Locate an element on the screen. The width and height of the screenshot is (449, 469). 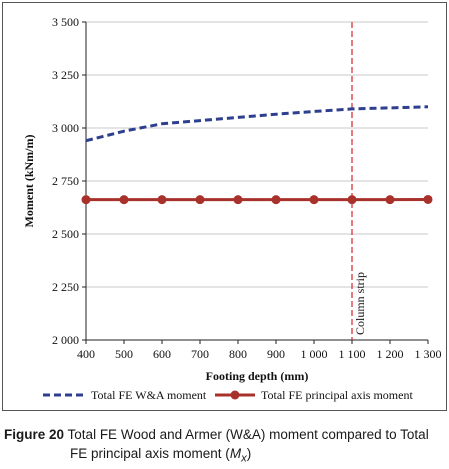
x-tick-label: 700 is located at coordinates (200, 354).